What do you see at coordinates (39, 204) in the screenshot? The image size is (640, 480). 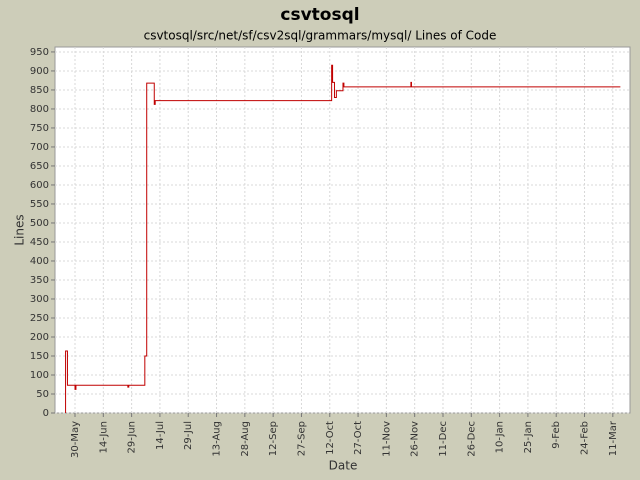 I see `y-tick-label: 550` at bounding box center [39, 204].